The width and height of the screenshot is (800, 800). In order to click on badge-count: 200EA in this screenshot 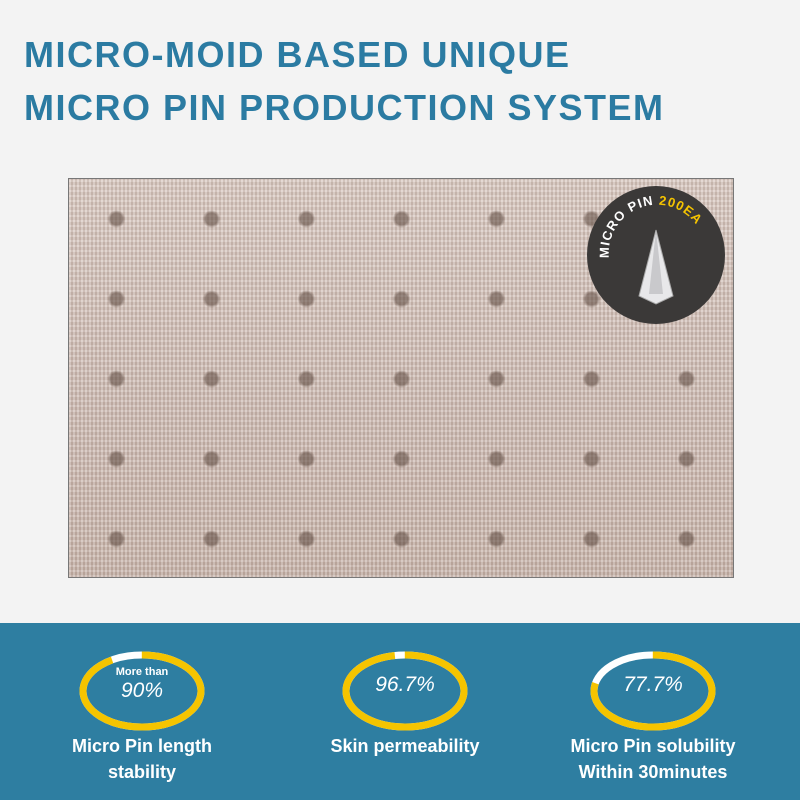, I will do `click(682, 210)`.